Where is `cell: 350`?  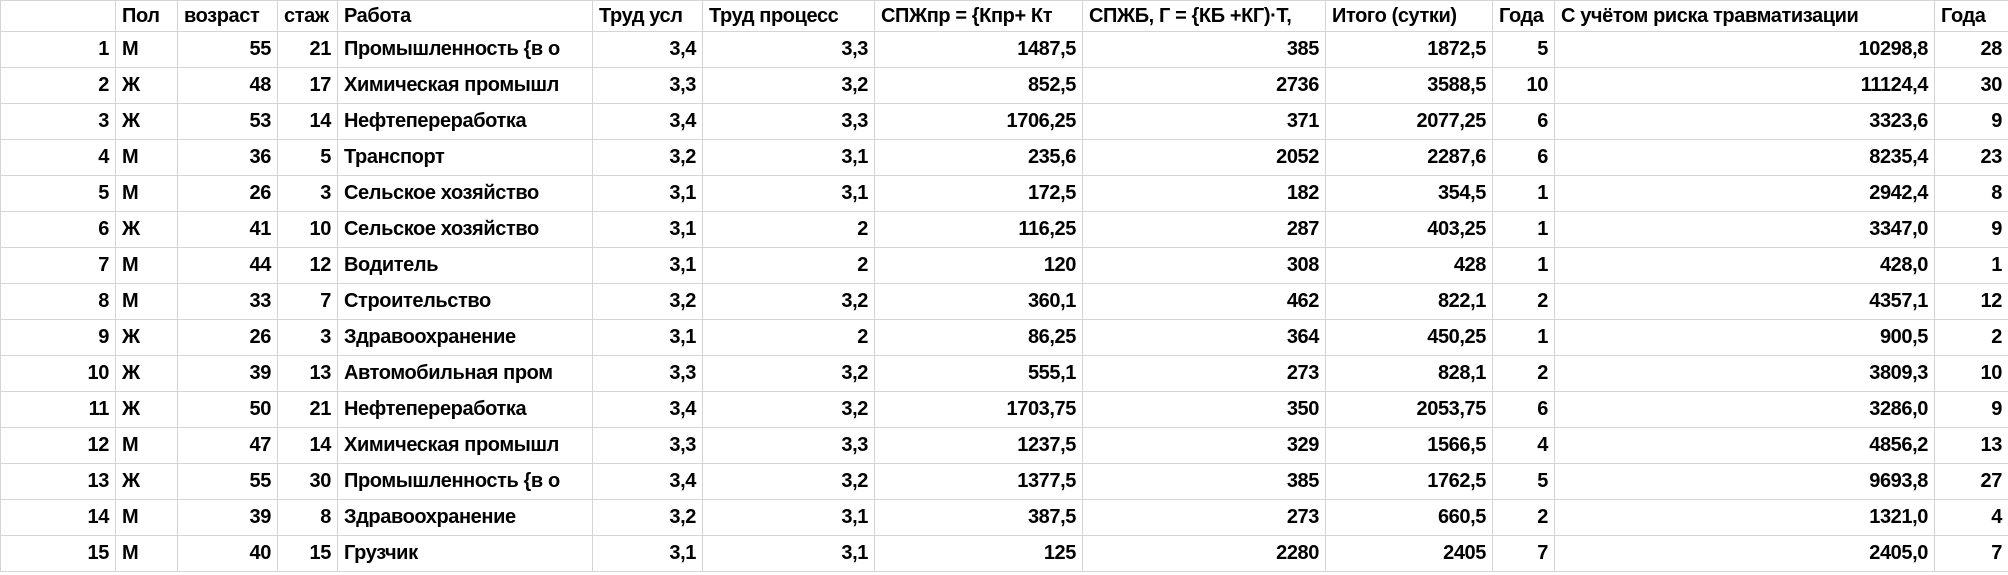
cell: 350 is located at coordinates (1204, 409).